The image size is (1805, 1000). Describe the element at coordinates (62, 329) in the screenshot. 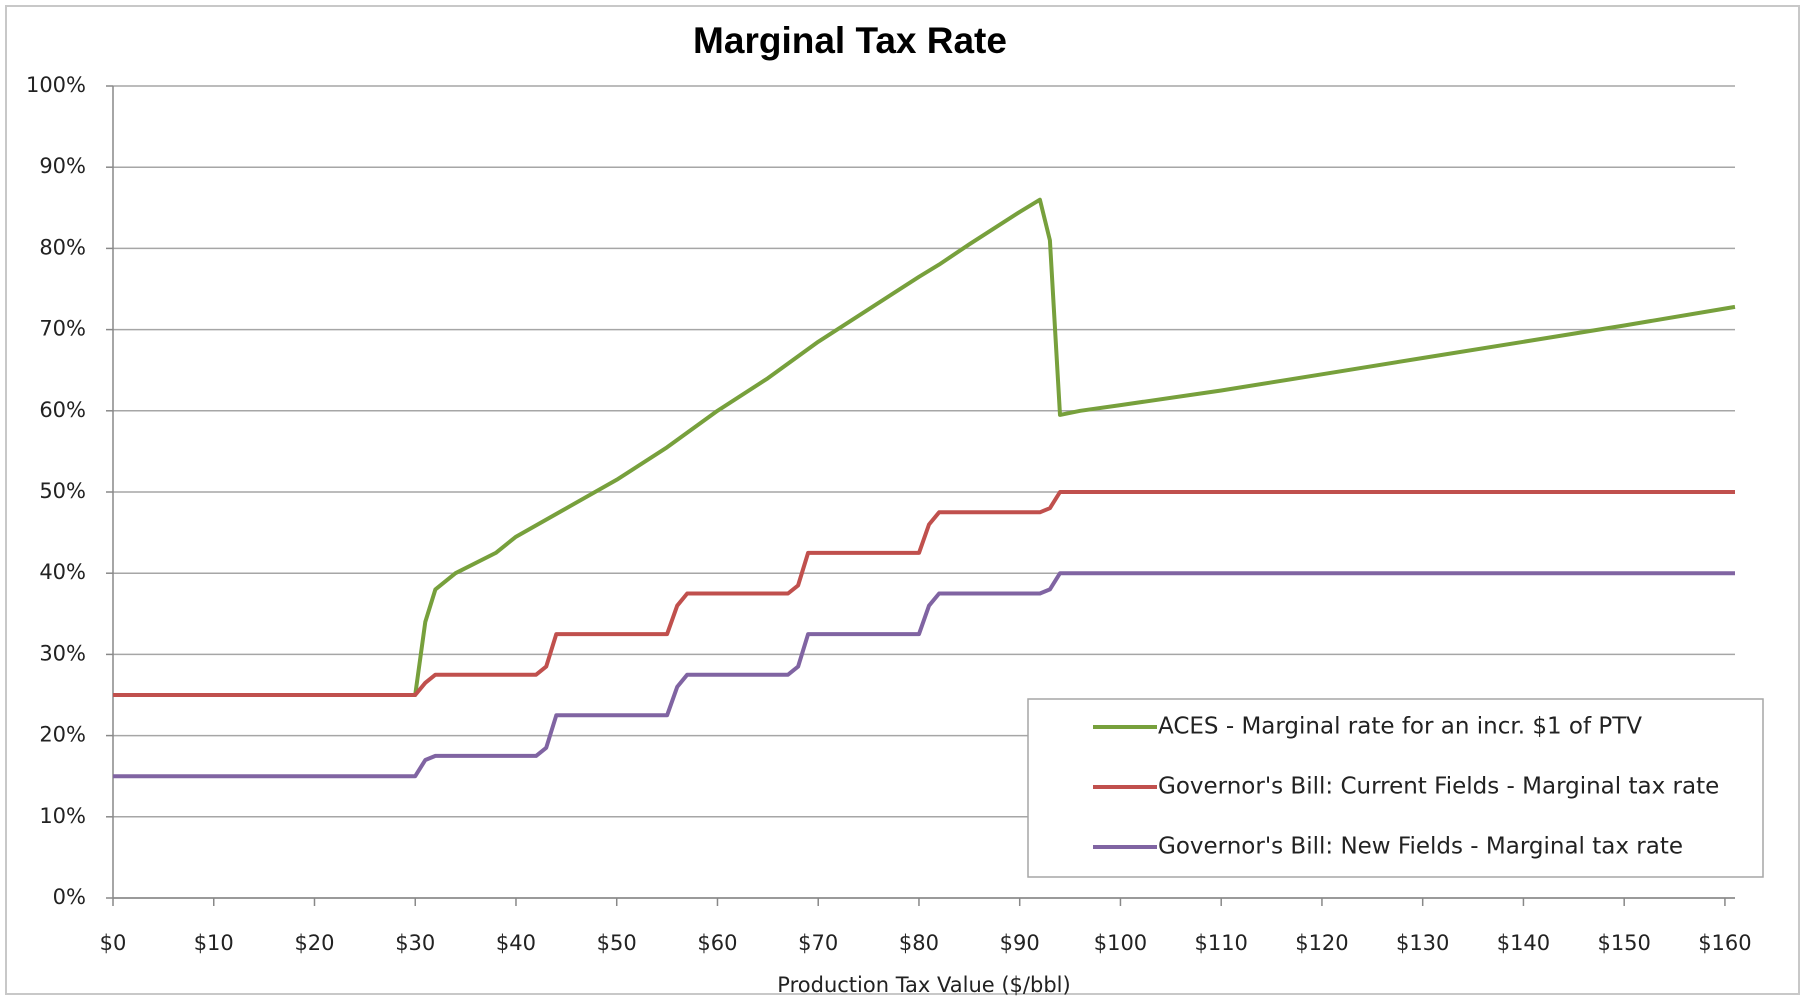

I see `y-tick-label: 70%` at that location.